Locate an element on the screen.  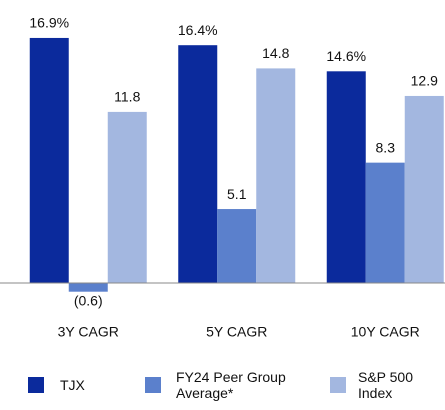
data-label: 16.9% is located at coordinates (49, 23).